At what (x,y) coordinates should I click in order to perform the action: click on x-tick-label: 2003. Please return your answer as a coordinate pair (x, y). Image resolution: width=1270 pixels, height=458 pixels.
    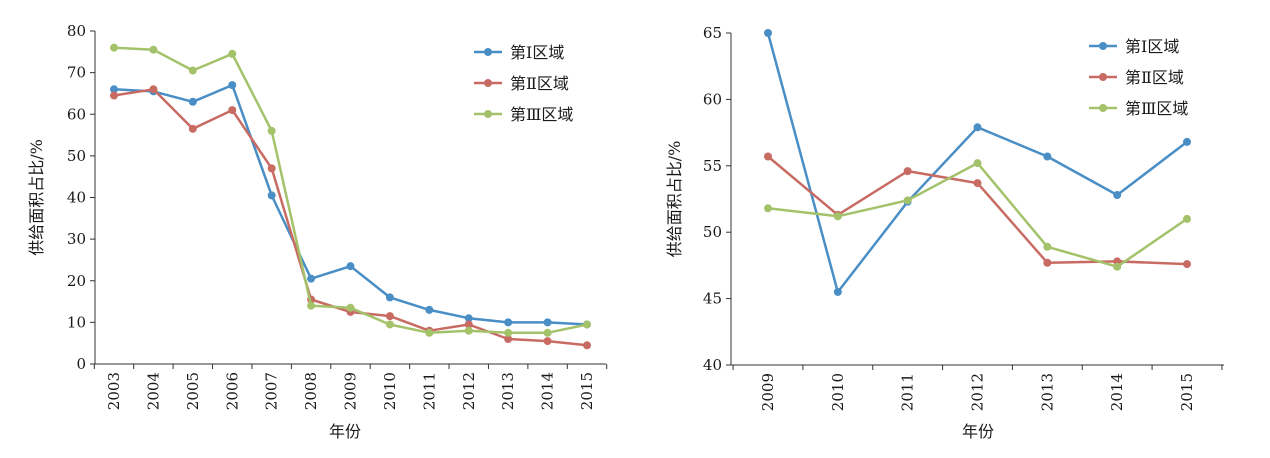
    Looking at the image, I should click on (114, 391).